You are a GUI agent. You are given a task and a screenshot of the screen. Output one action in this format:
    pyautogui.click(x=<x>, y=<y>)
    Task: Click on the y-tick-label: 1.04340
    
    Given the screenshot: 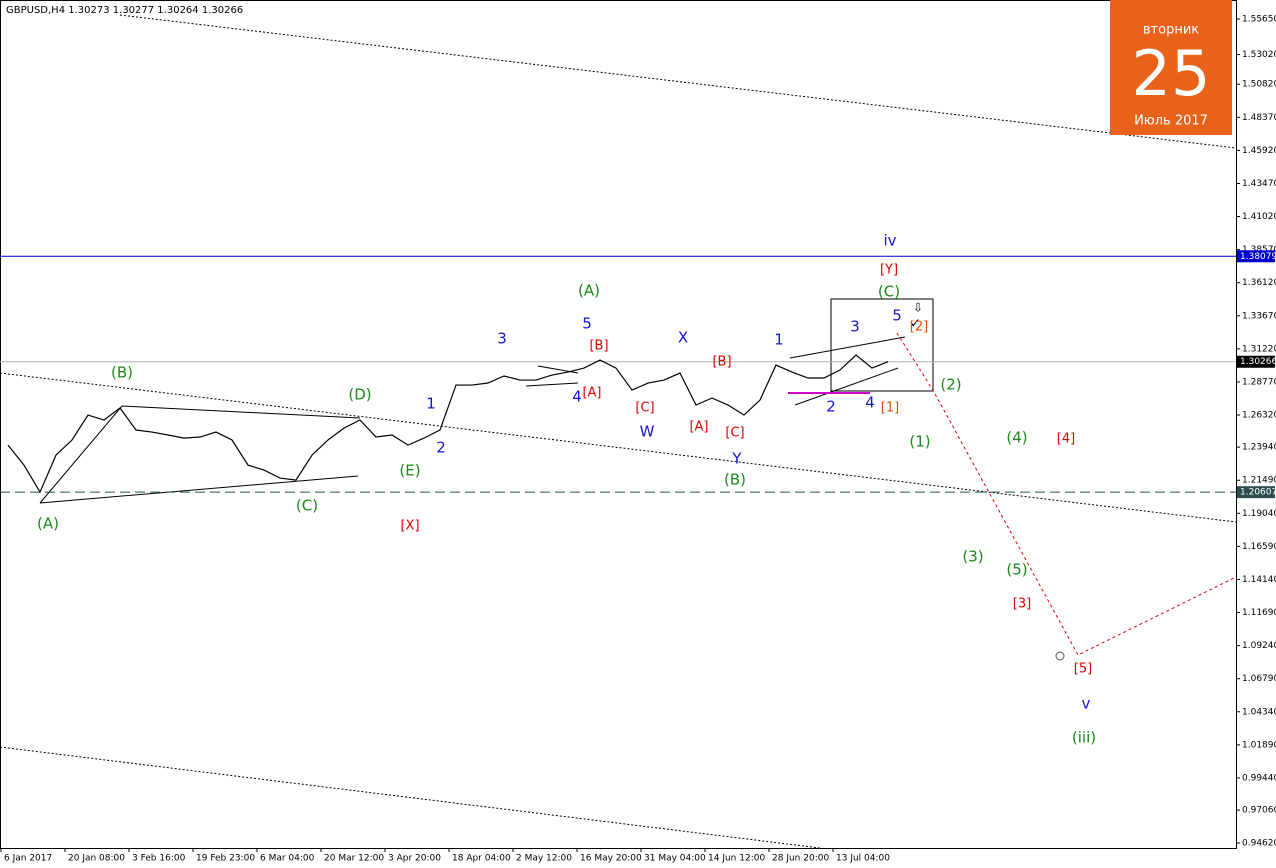 What is the action you would take?
    pyautogui.click(x=1259, y=712)
    